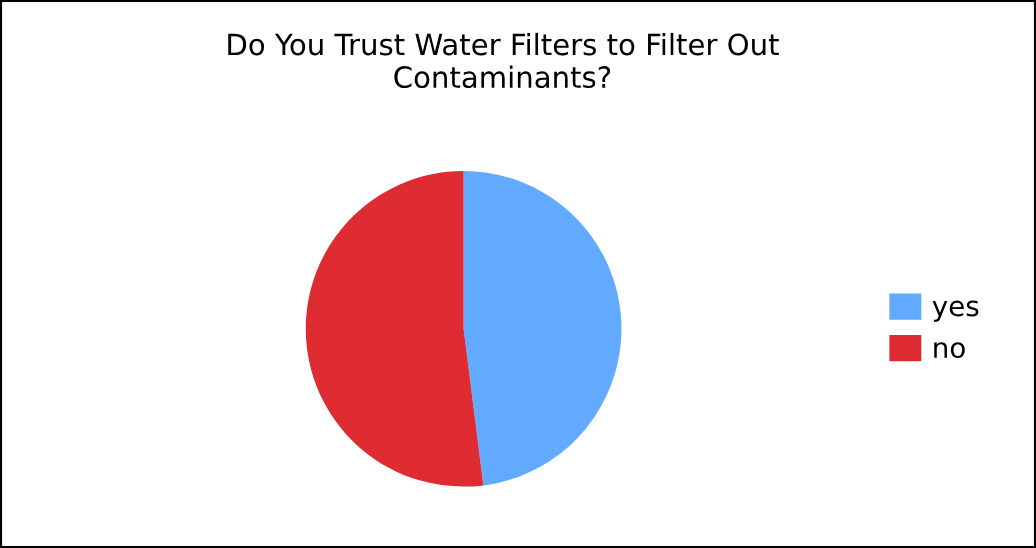  What do you see at coordinates (949, 350) in the screenshot?
I see `legend-label: no` at bounding box center [949, 350].